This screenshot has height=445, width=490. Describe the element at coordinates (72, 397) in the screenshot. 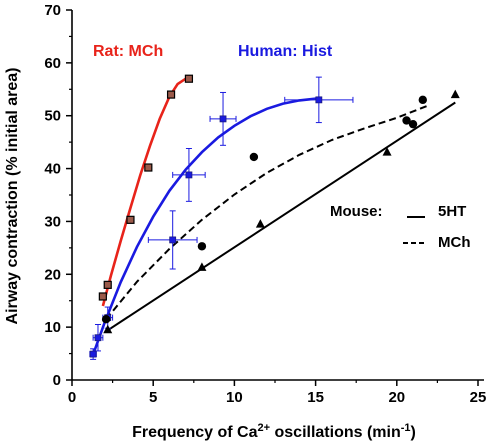

I see `x-tick-label: 0` at that location.